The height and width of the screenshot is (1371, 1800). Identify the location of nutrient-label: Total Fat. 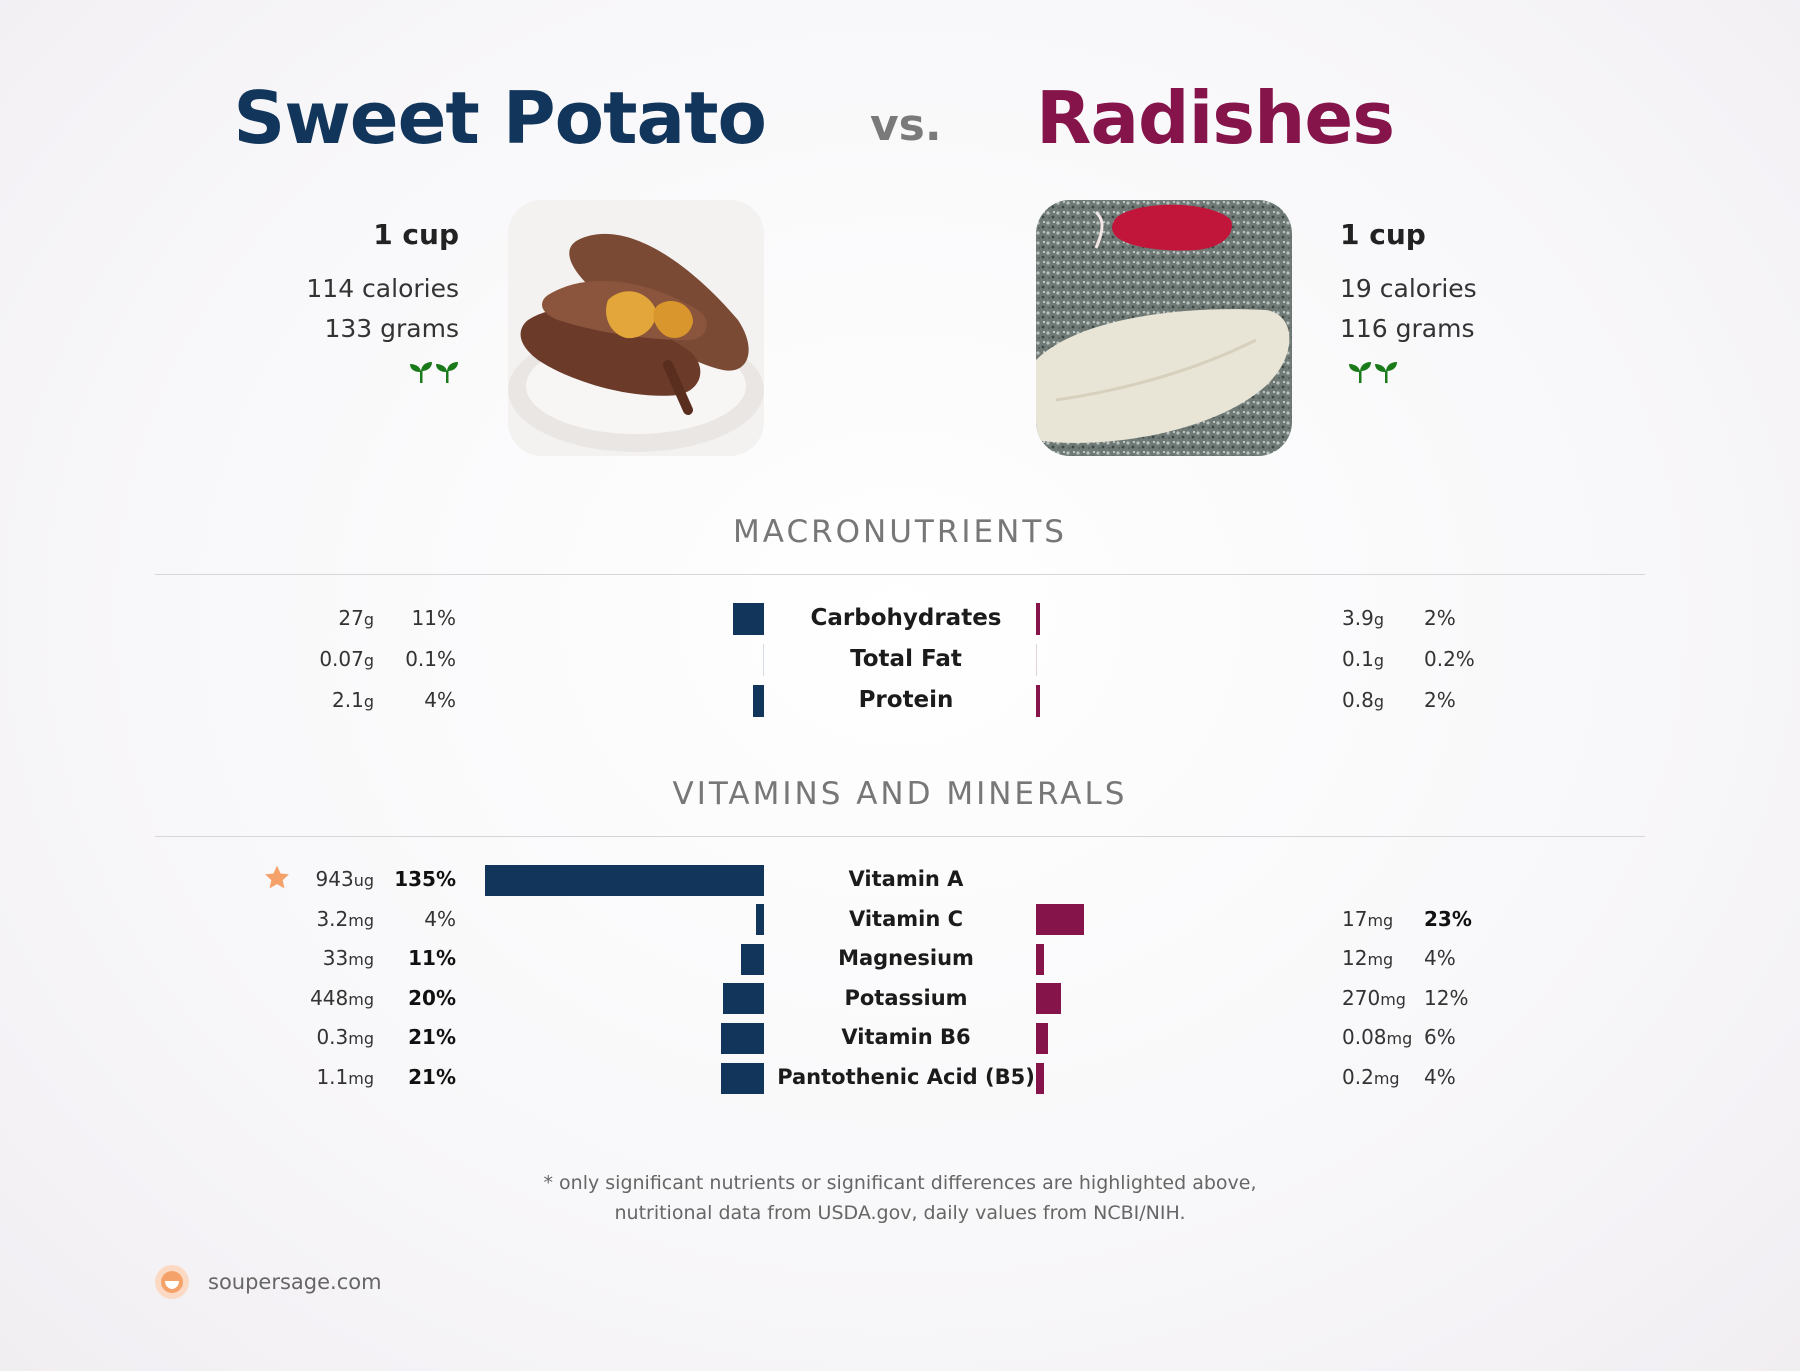
(906, 658).